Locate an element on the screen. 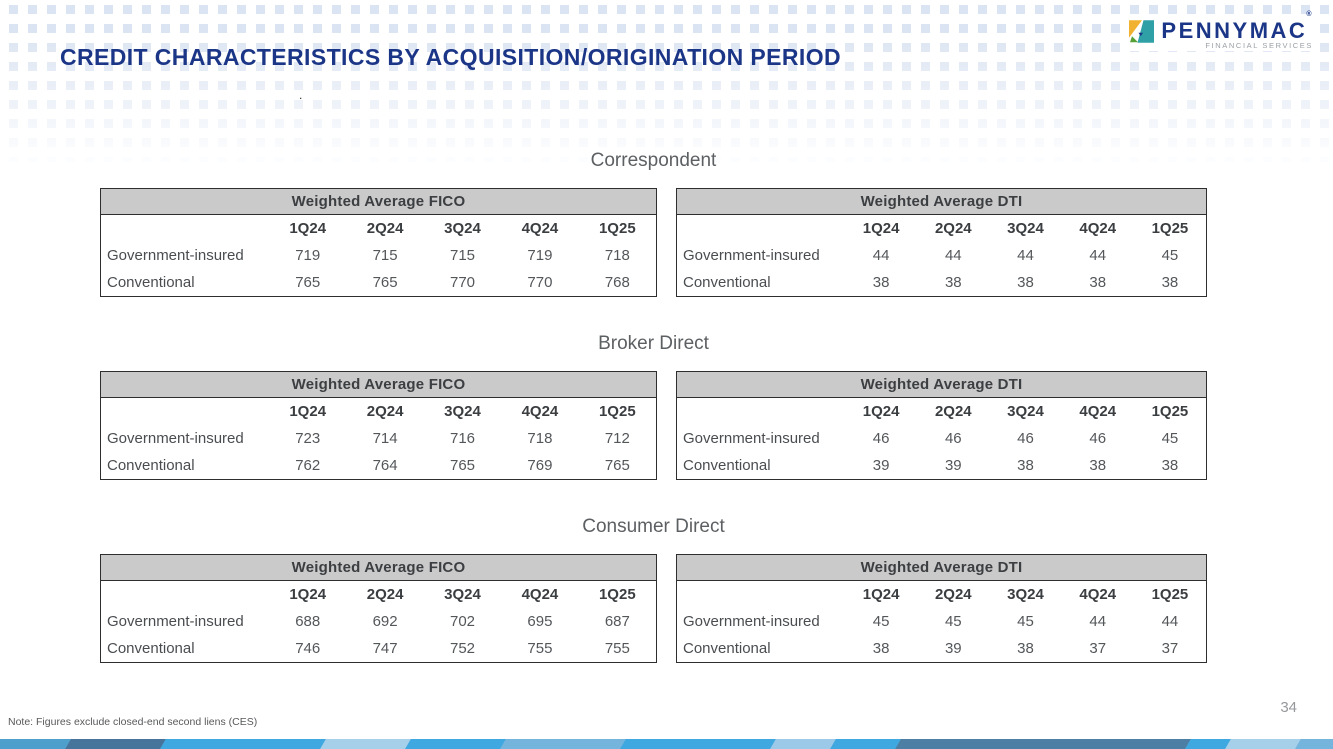  table-row: Government-insured 719 715 715 719 718 is located at coordinates (378, 255).